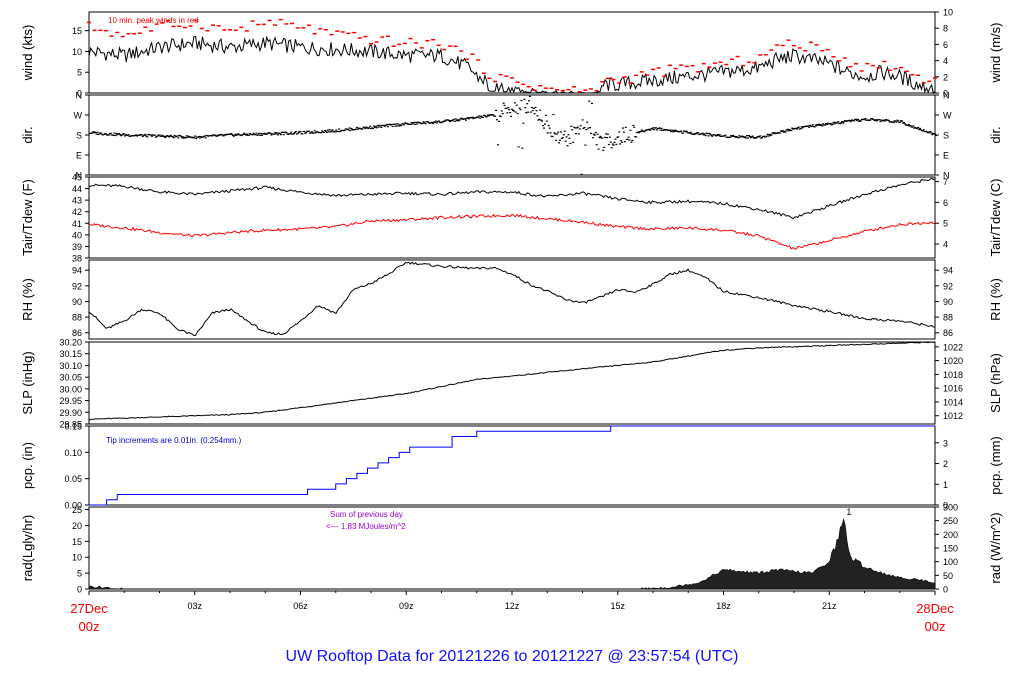 The width and height of the screenshot is (1024, 700). What do you see at coordinates (512, 383) in the screenshot?
I see `panel-frame` at bounding box center [512, 383].